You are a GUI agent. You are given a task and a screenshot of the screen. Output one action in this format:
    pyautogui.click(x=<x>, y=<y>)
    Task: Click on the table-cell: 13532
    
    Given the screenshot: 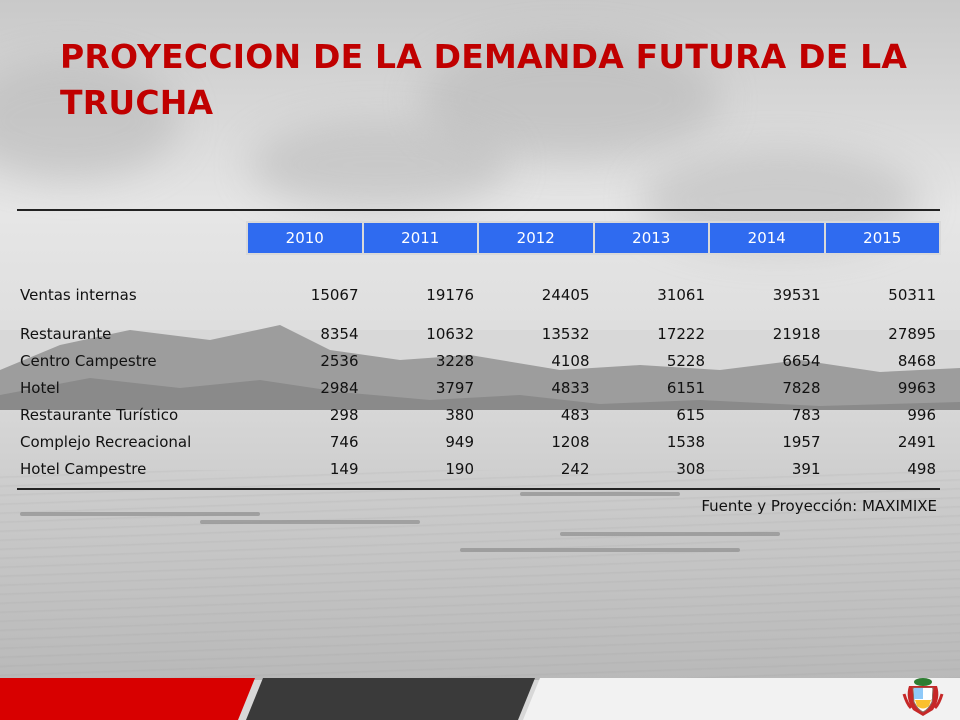 What is the action you would take?
    pyautogui.click(x=565, y=333)
    